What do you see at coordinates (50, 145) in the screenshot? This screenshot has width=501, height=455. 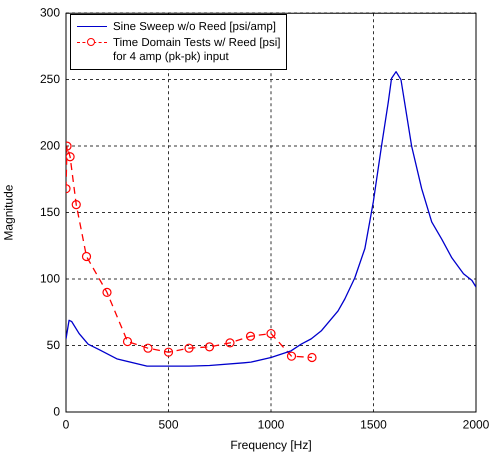 I see `y-tick-label: 200` at bounding box center [50, 145].